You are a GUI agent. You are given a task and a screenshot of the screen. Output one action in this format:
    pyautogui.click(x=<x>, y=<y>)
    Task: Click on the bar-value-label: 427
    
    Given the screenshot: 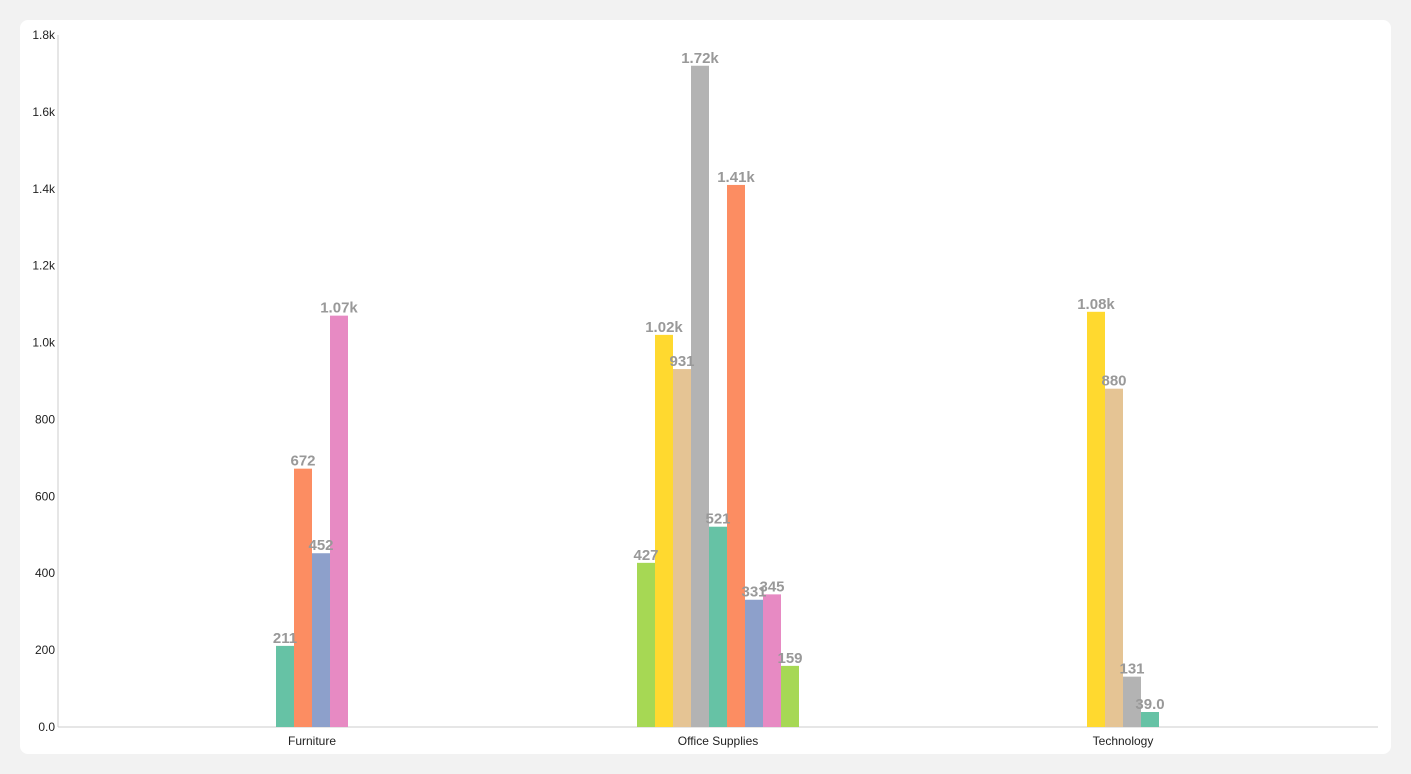 What is the action you would take?
    pyautogui.click(x=645, y=555)
    